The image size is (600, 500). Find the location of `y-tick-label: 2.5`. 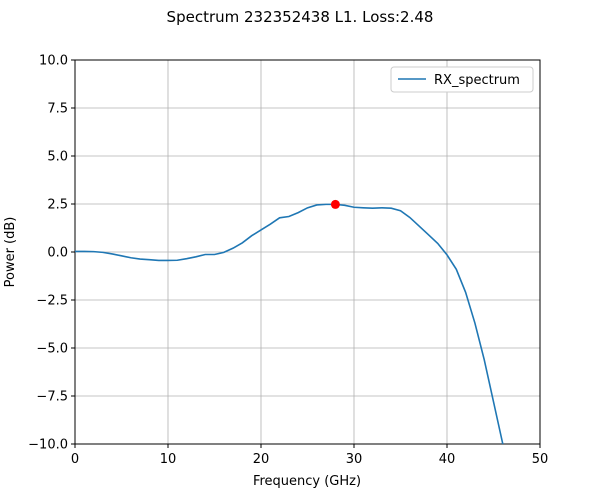

y-tick-label: 2.5 is located at coordinates (57, 205).